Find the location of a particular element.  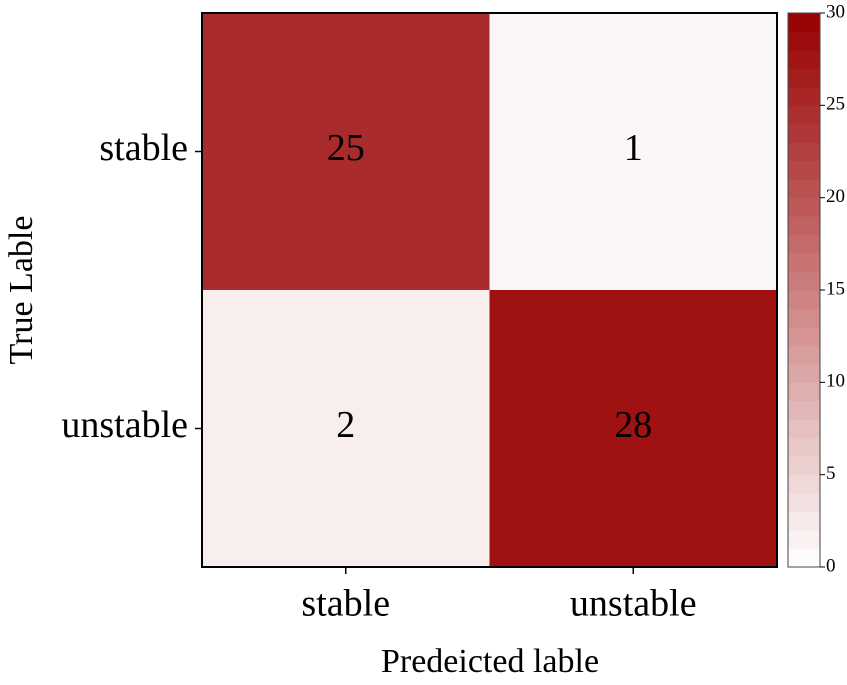

colorbar-tick-label: 10 is located at coordinates (835, 381).